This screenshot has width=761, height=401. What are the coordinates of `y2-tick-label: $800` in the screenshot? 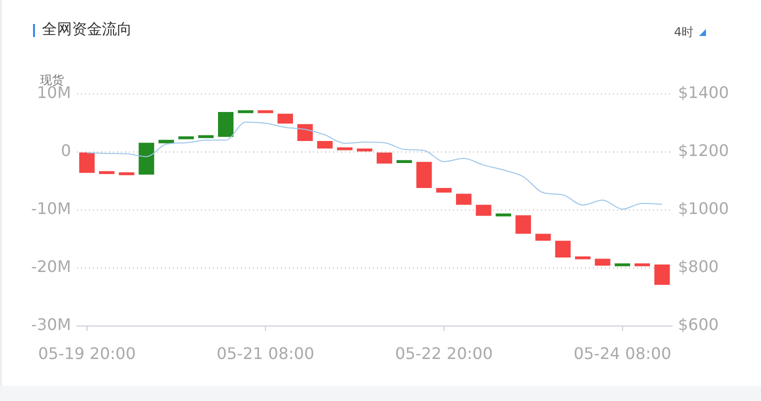 It's located at (698, 266).